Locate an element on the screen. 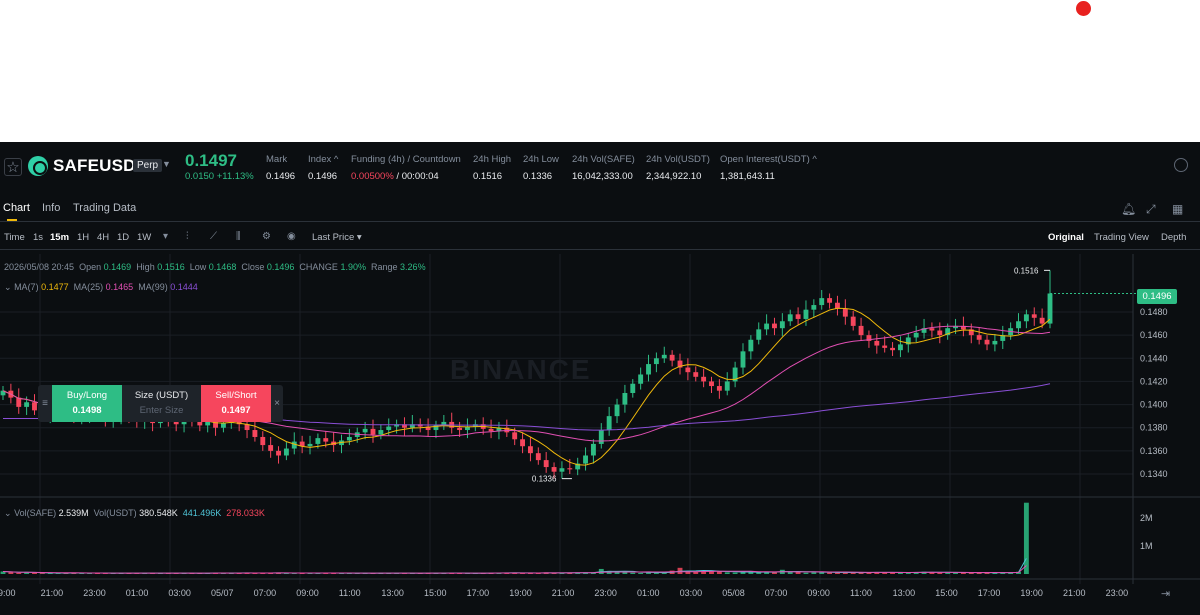  vol-usdt-label: Vol(USDT) is located at coordinates (115, 513).